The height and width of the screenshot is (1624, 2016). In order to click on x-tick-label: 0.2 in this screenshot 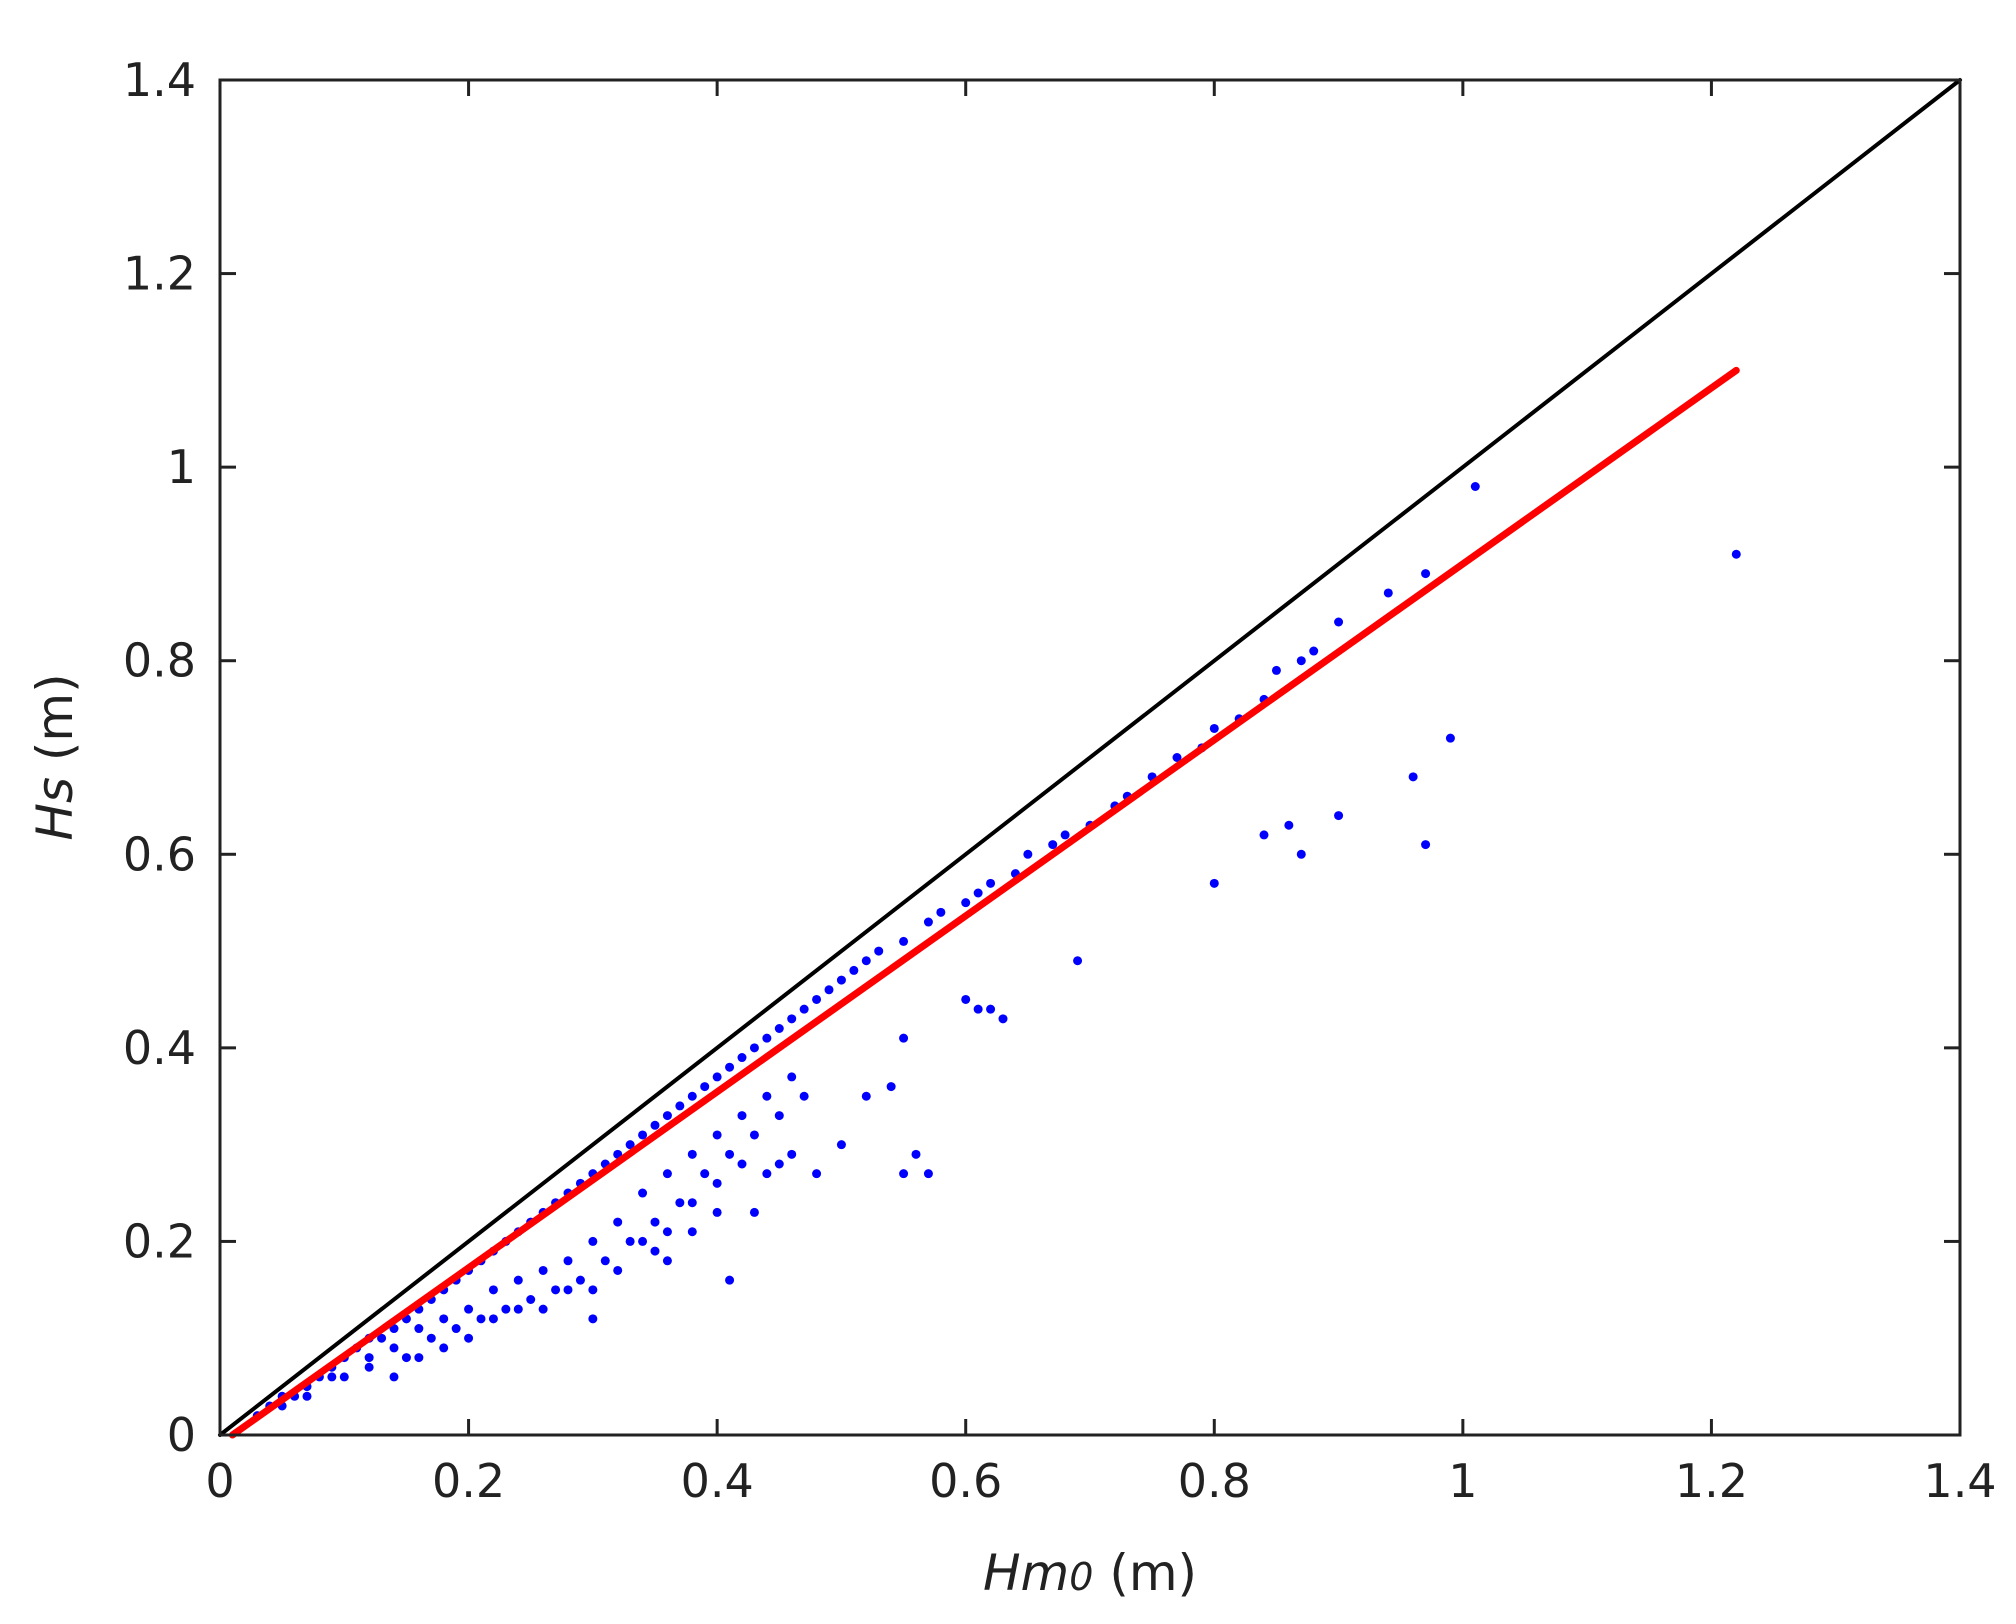, I will do `click(468, 1481)`.